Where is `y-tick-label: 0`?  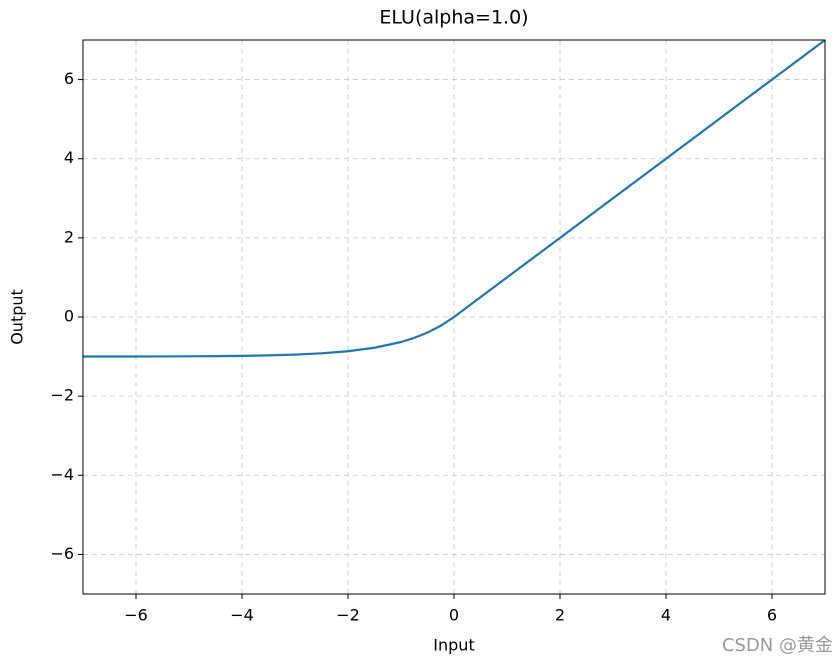 y-tick-label: 0 is located at coordinates (69, 316).